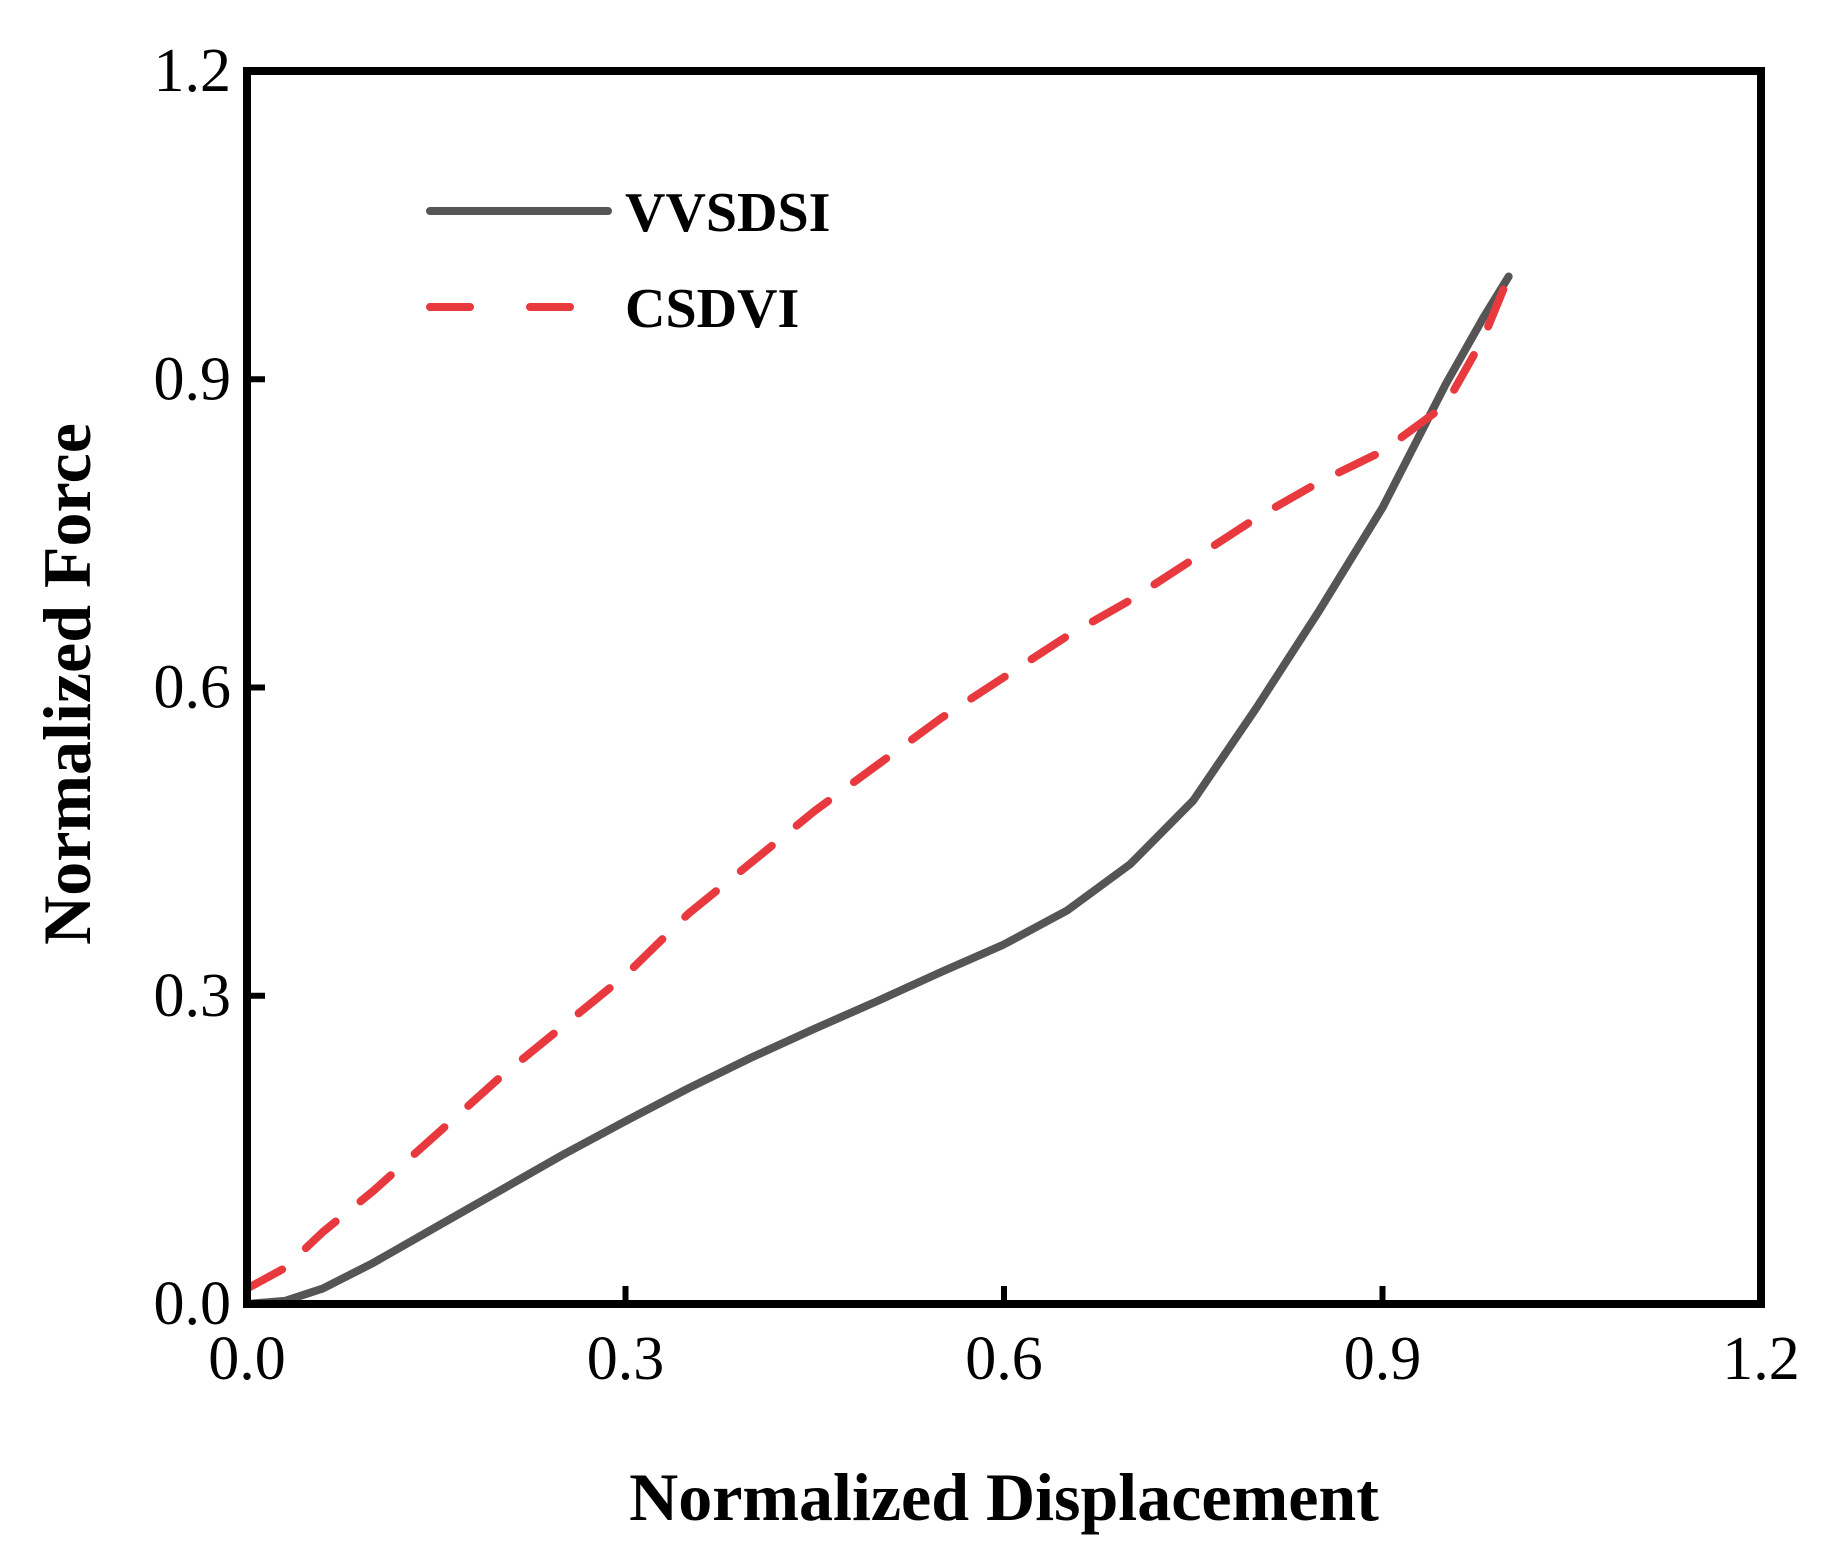  What do you see at coordinates (1761, 1359) in the screenshot?
I see `x-tick-label: 1.2` at bounding box center [1761, 1359].